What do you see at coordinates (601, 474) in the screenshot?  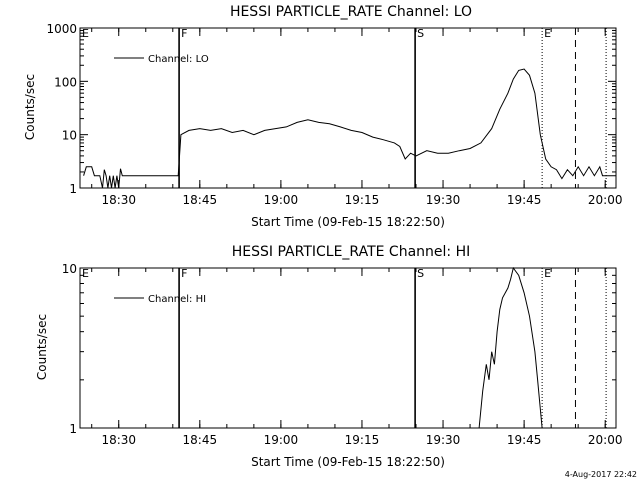 I see `timestamp: 4-Aug-2017 22:42` at bounding box center [601, 474].